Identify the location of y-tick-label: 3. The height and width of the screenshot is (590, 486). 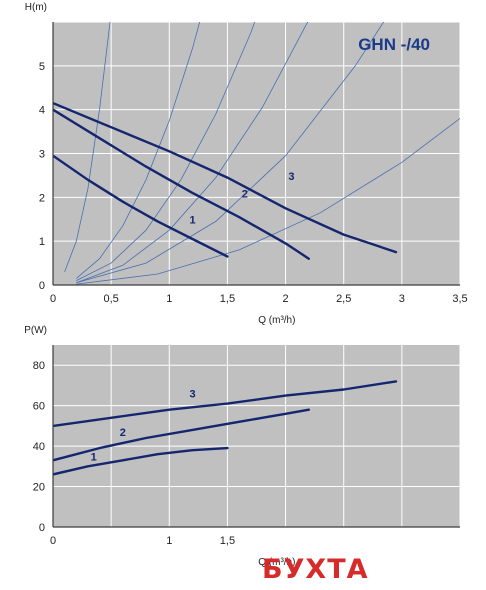
(42, 155).